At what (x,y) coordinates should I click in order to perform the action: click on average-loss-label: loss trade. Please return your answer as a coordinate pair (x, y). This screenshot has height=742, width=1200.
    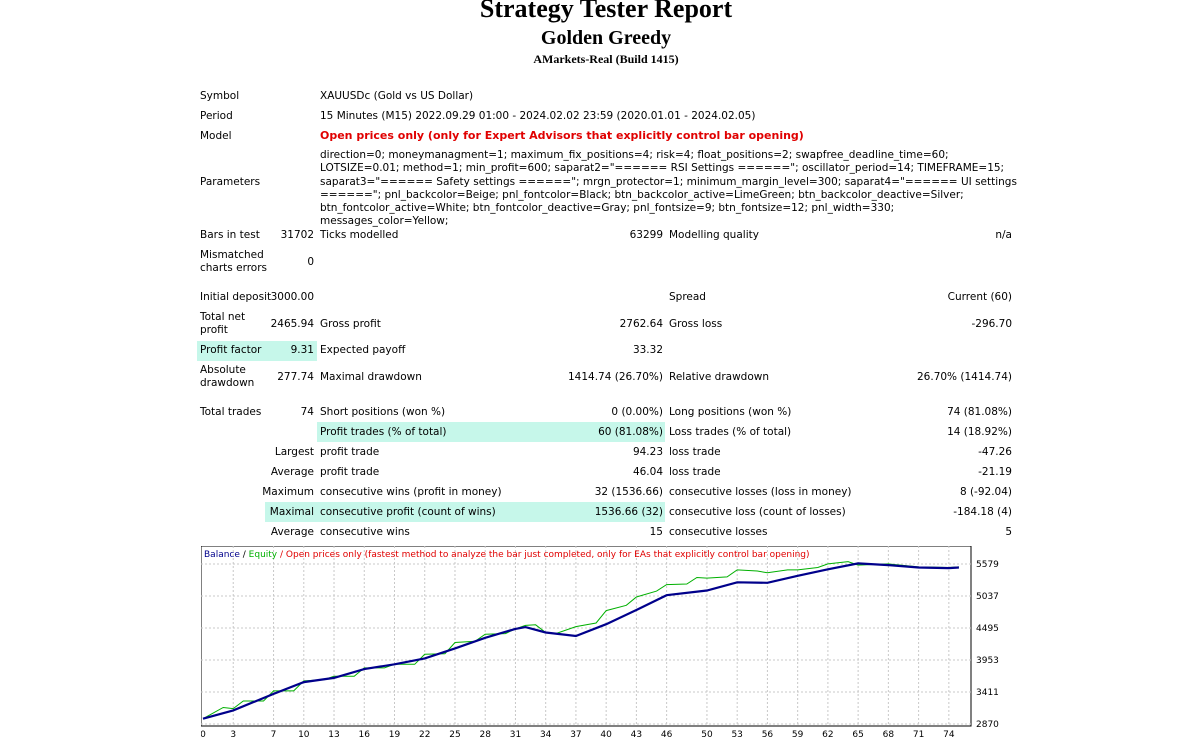
    Looking at the image, I should click on (695, 472).